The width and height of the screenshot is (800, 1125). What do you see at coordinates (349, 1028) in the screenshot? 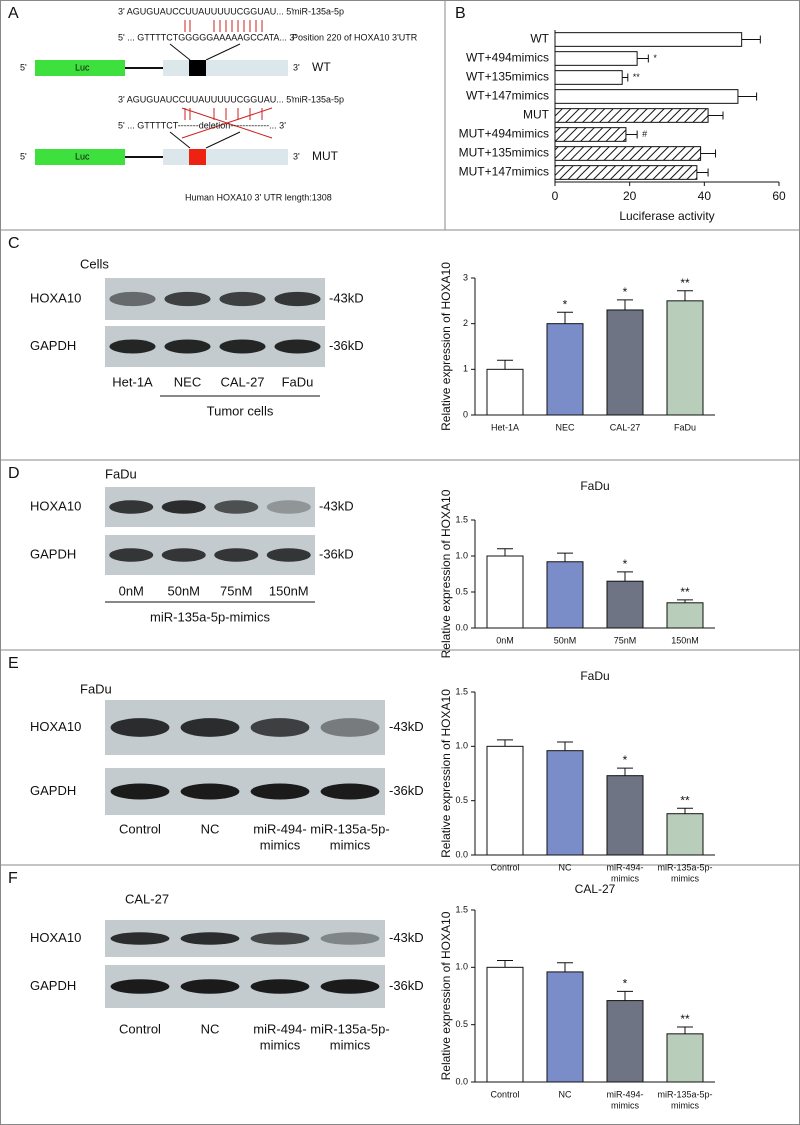
I see `lane-label: miR-135a-5p-` at bounding box center [349, 1028].